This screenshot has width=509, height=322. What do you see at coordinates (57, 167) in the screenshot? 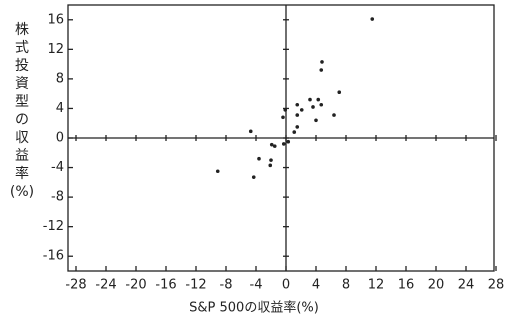
I see `y-tick-label: -4` at bounding box center [57, 167].